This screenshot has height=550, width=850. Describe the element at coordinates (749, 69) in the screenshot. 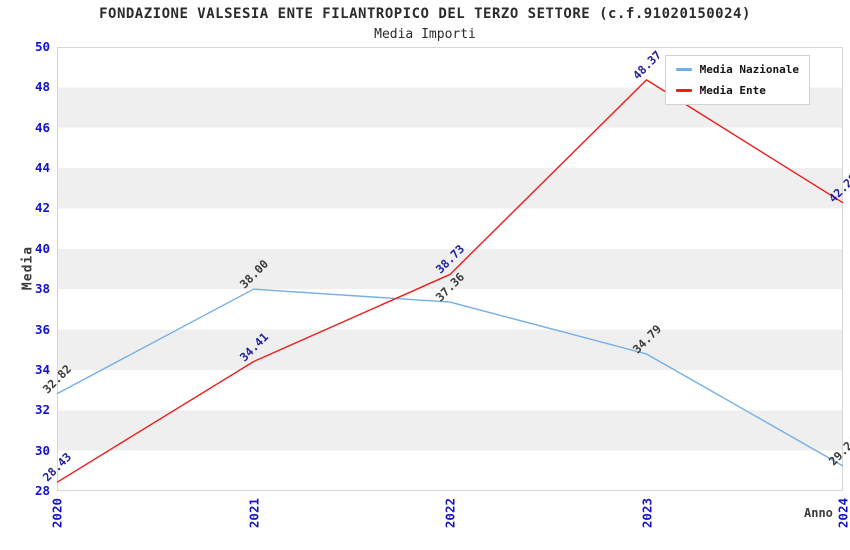

I see `legend-label-media-nazionale: Media Nazionale` at that location.